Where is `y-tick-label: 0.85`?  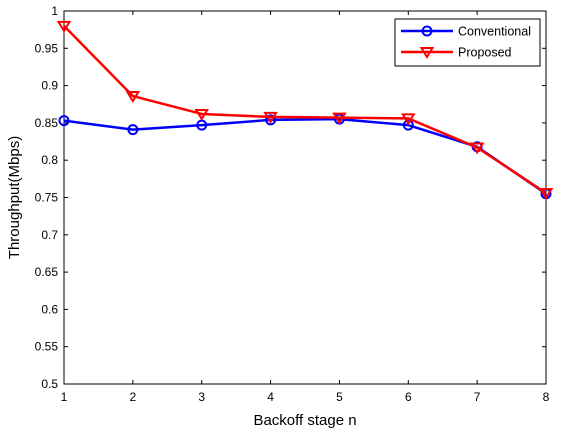 y-tick-label: 0.85 is located at coordinates (47, 123).